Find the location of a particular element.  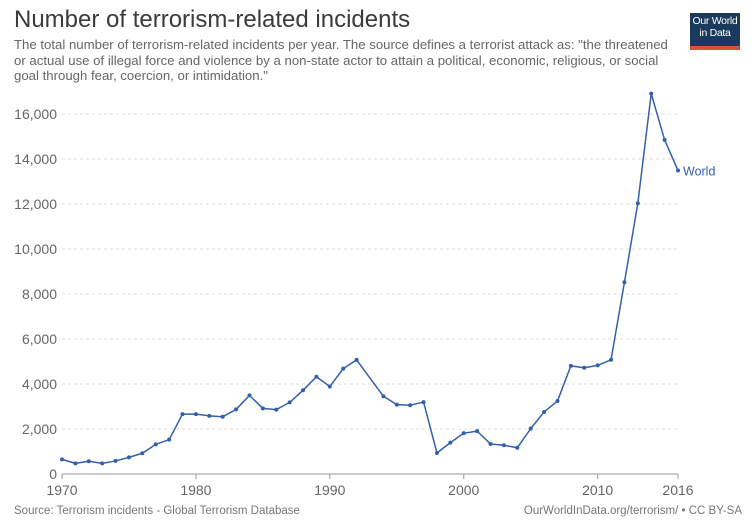

x-tick-label: 1990 is located at coordinates (329, 490).